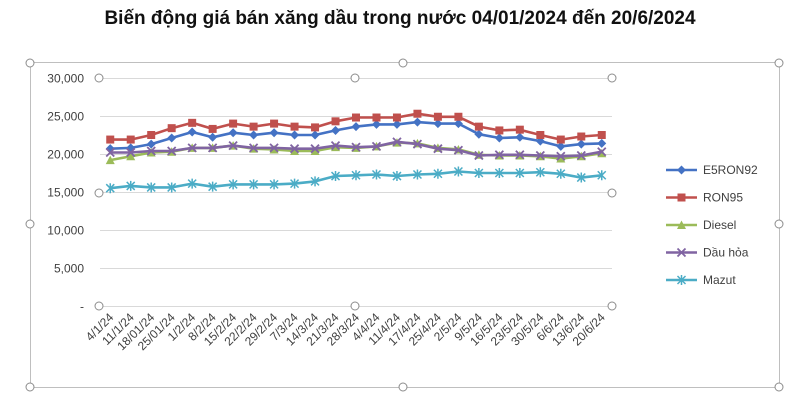  What do you see at coordinates (681, 170) in the screenshot?
I see `legend-marker-e5ron92` at bounding box center [681, 170].